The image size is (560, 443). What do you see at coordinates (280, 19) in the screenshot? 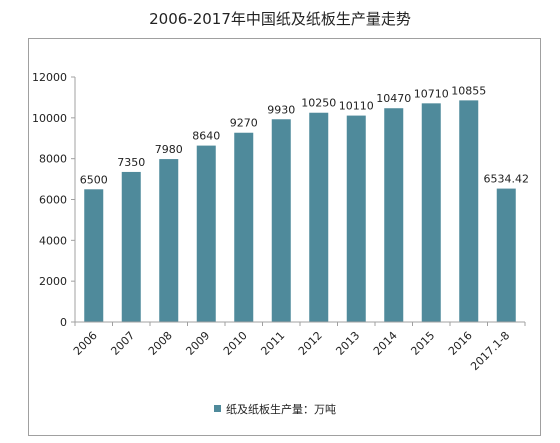
I see `chart-title: 2006-2017年中国纸及纸板生产量走势` at bounding box center [280, 19].